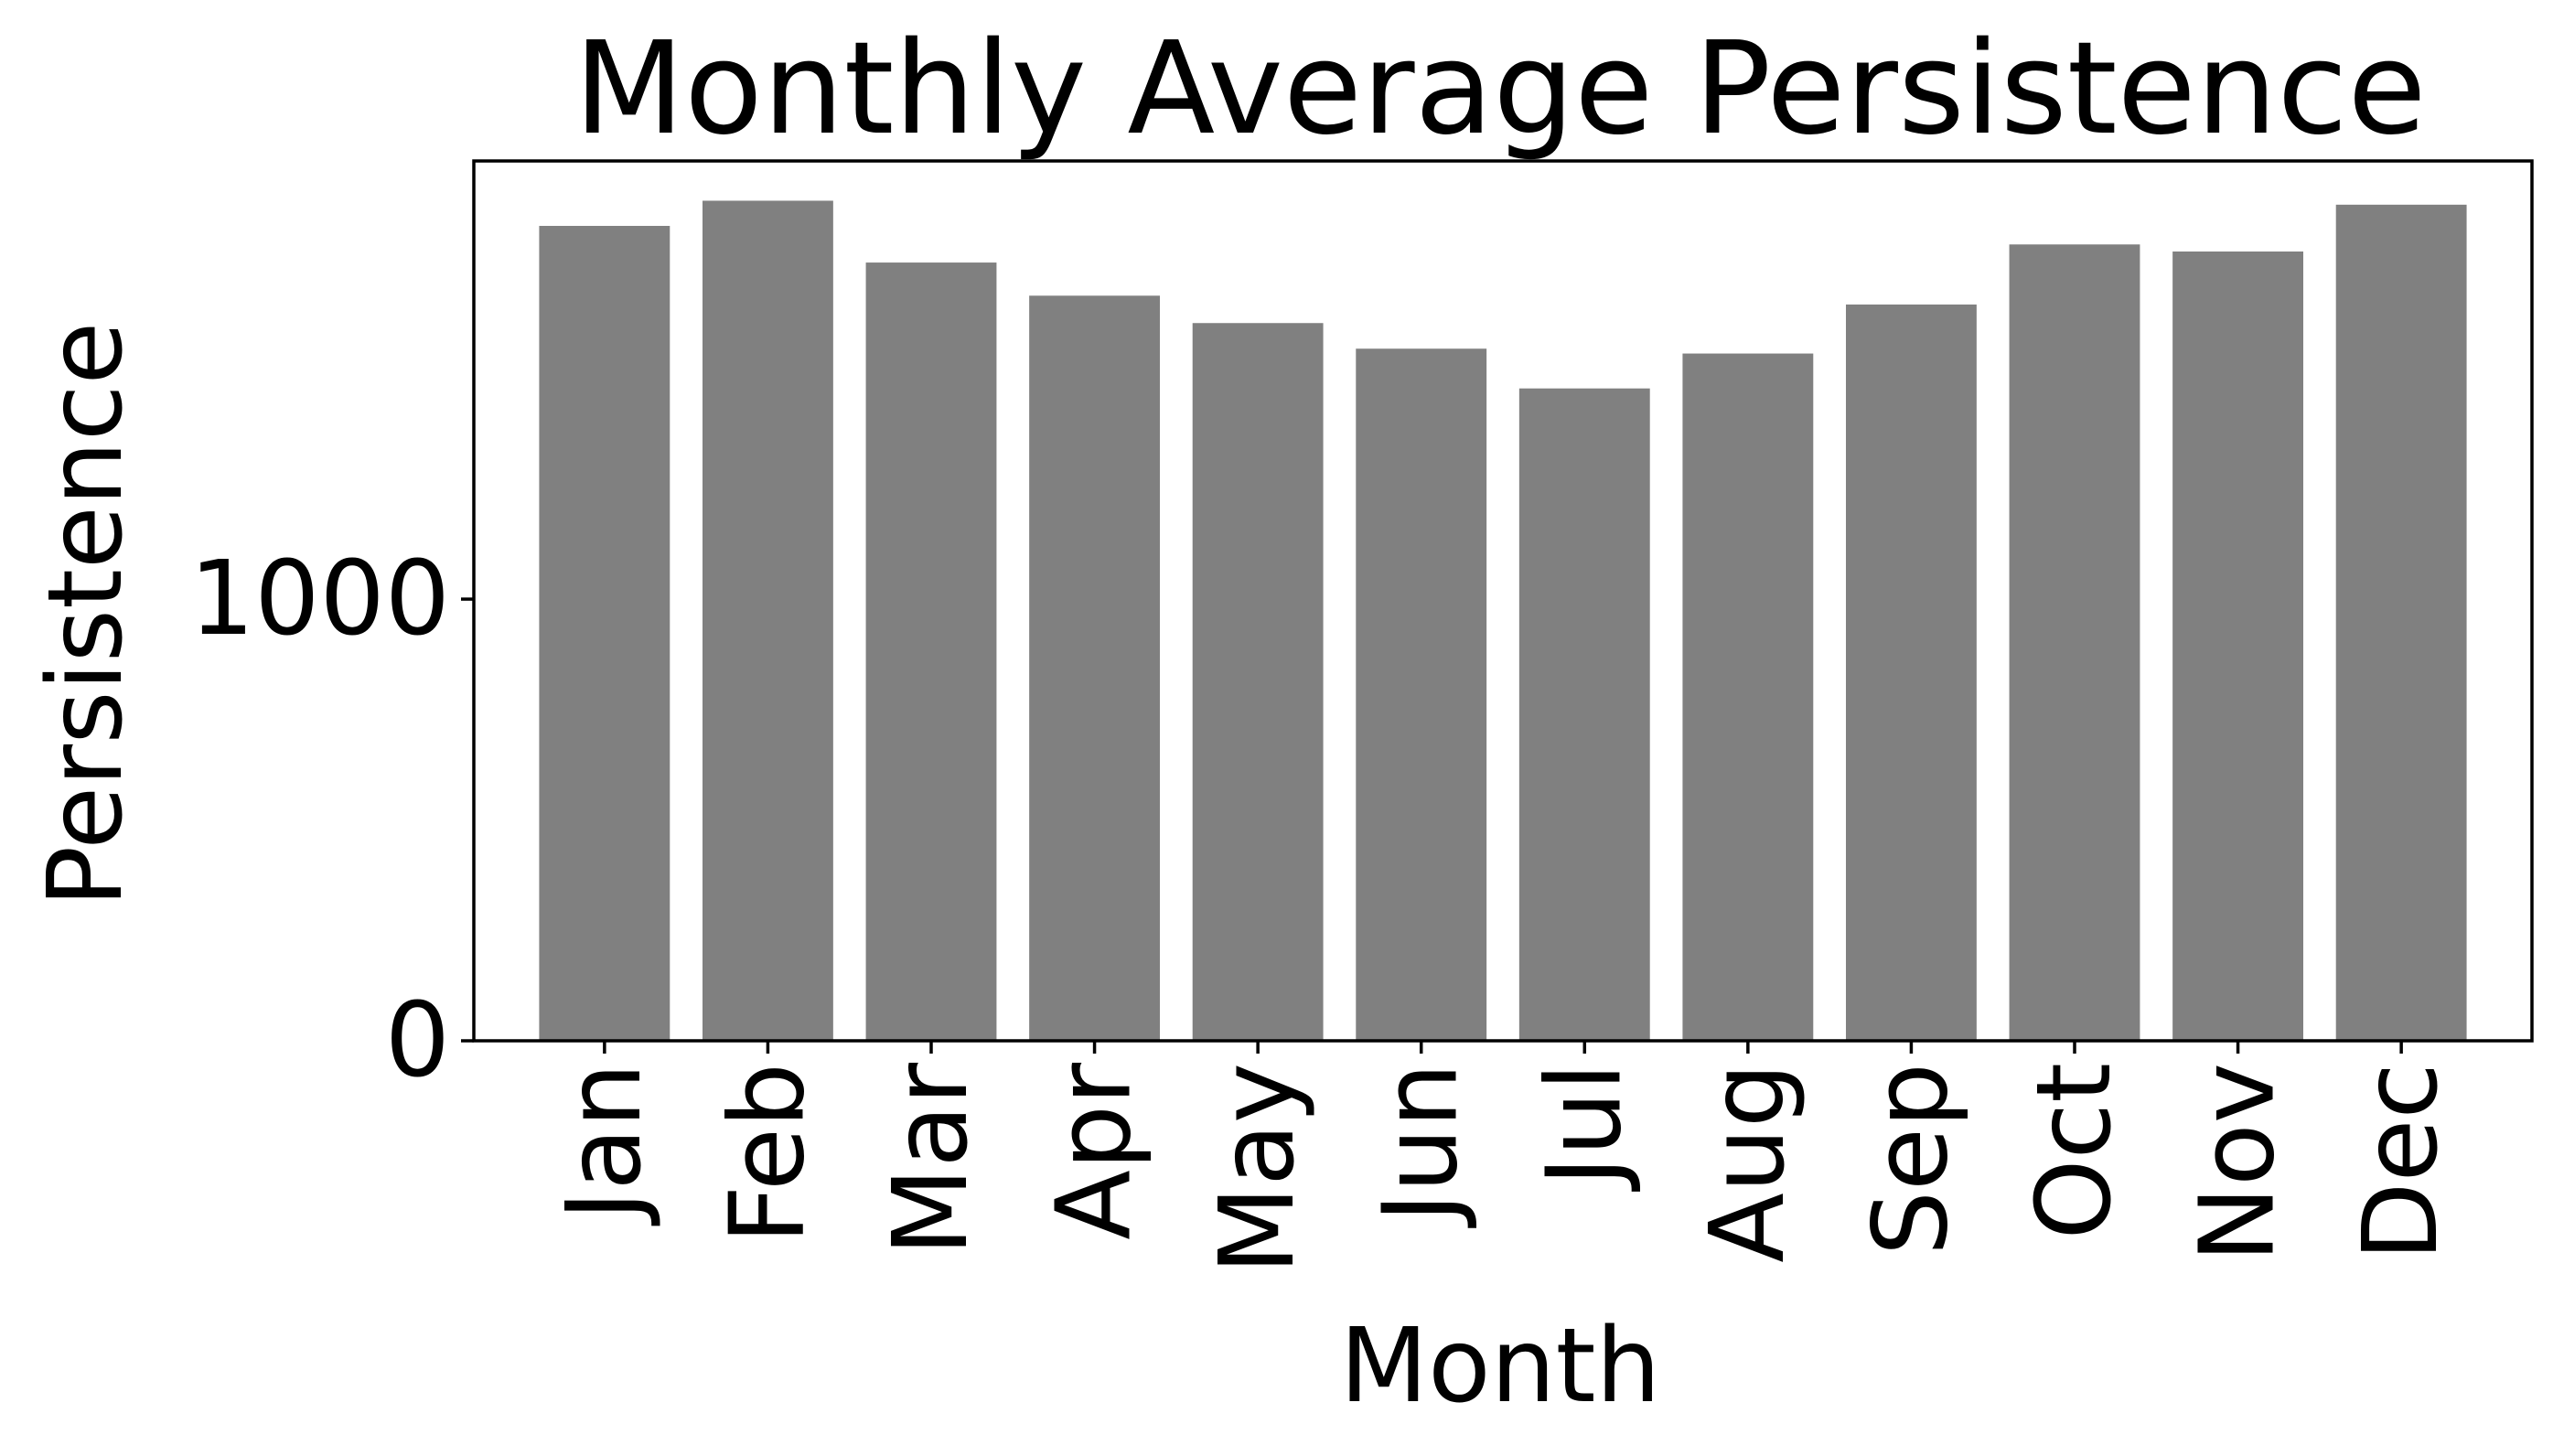 The image size is (2553, 1456). Describe the element at coordinates (767, 1153) in the screenshot. I see `x-tick-label-feb: Feb` at that location.